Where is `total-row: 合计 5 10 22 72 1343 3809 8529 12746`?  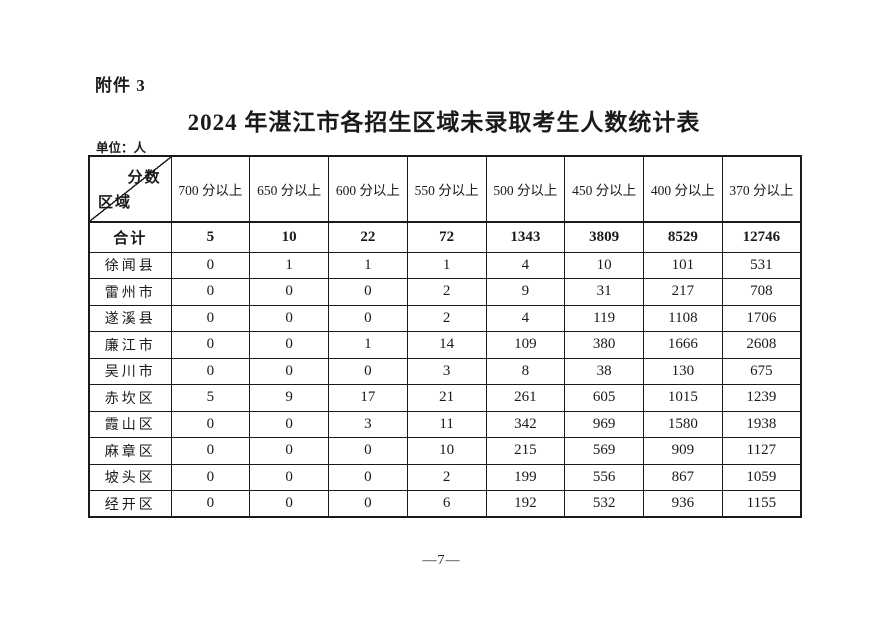
total-row: 合计 5 10 22 72 1343 3809 8529 12746 is located at coordinates (445, 237).